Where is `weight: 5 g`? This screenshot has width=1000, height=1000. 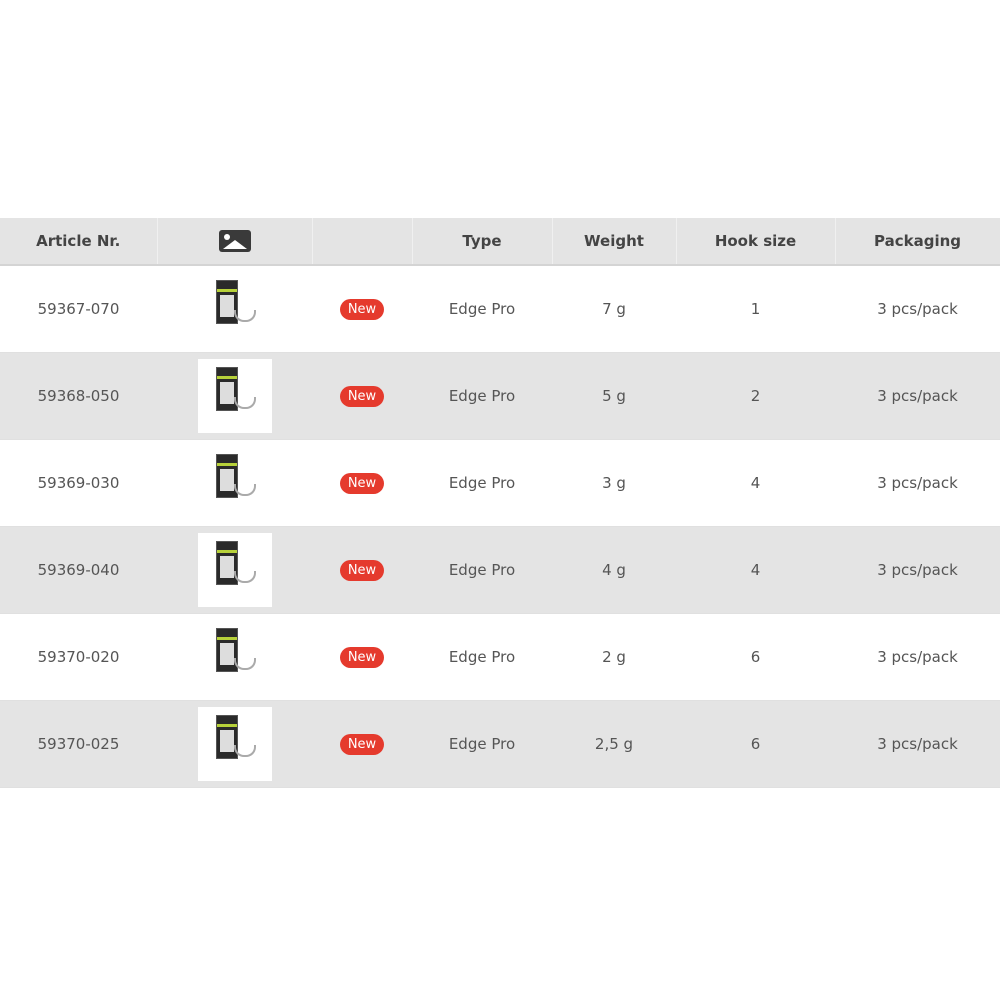
weight: 5 g is located at coordinates (614, 396).